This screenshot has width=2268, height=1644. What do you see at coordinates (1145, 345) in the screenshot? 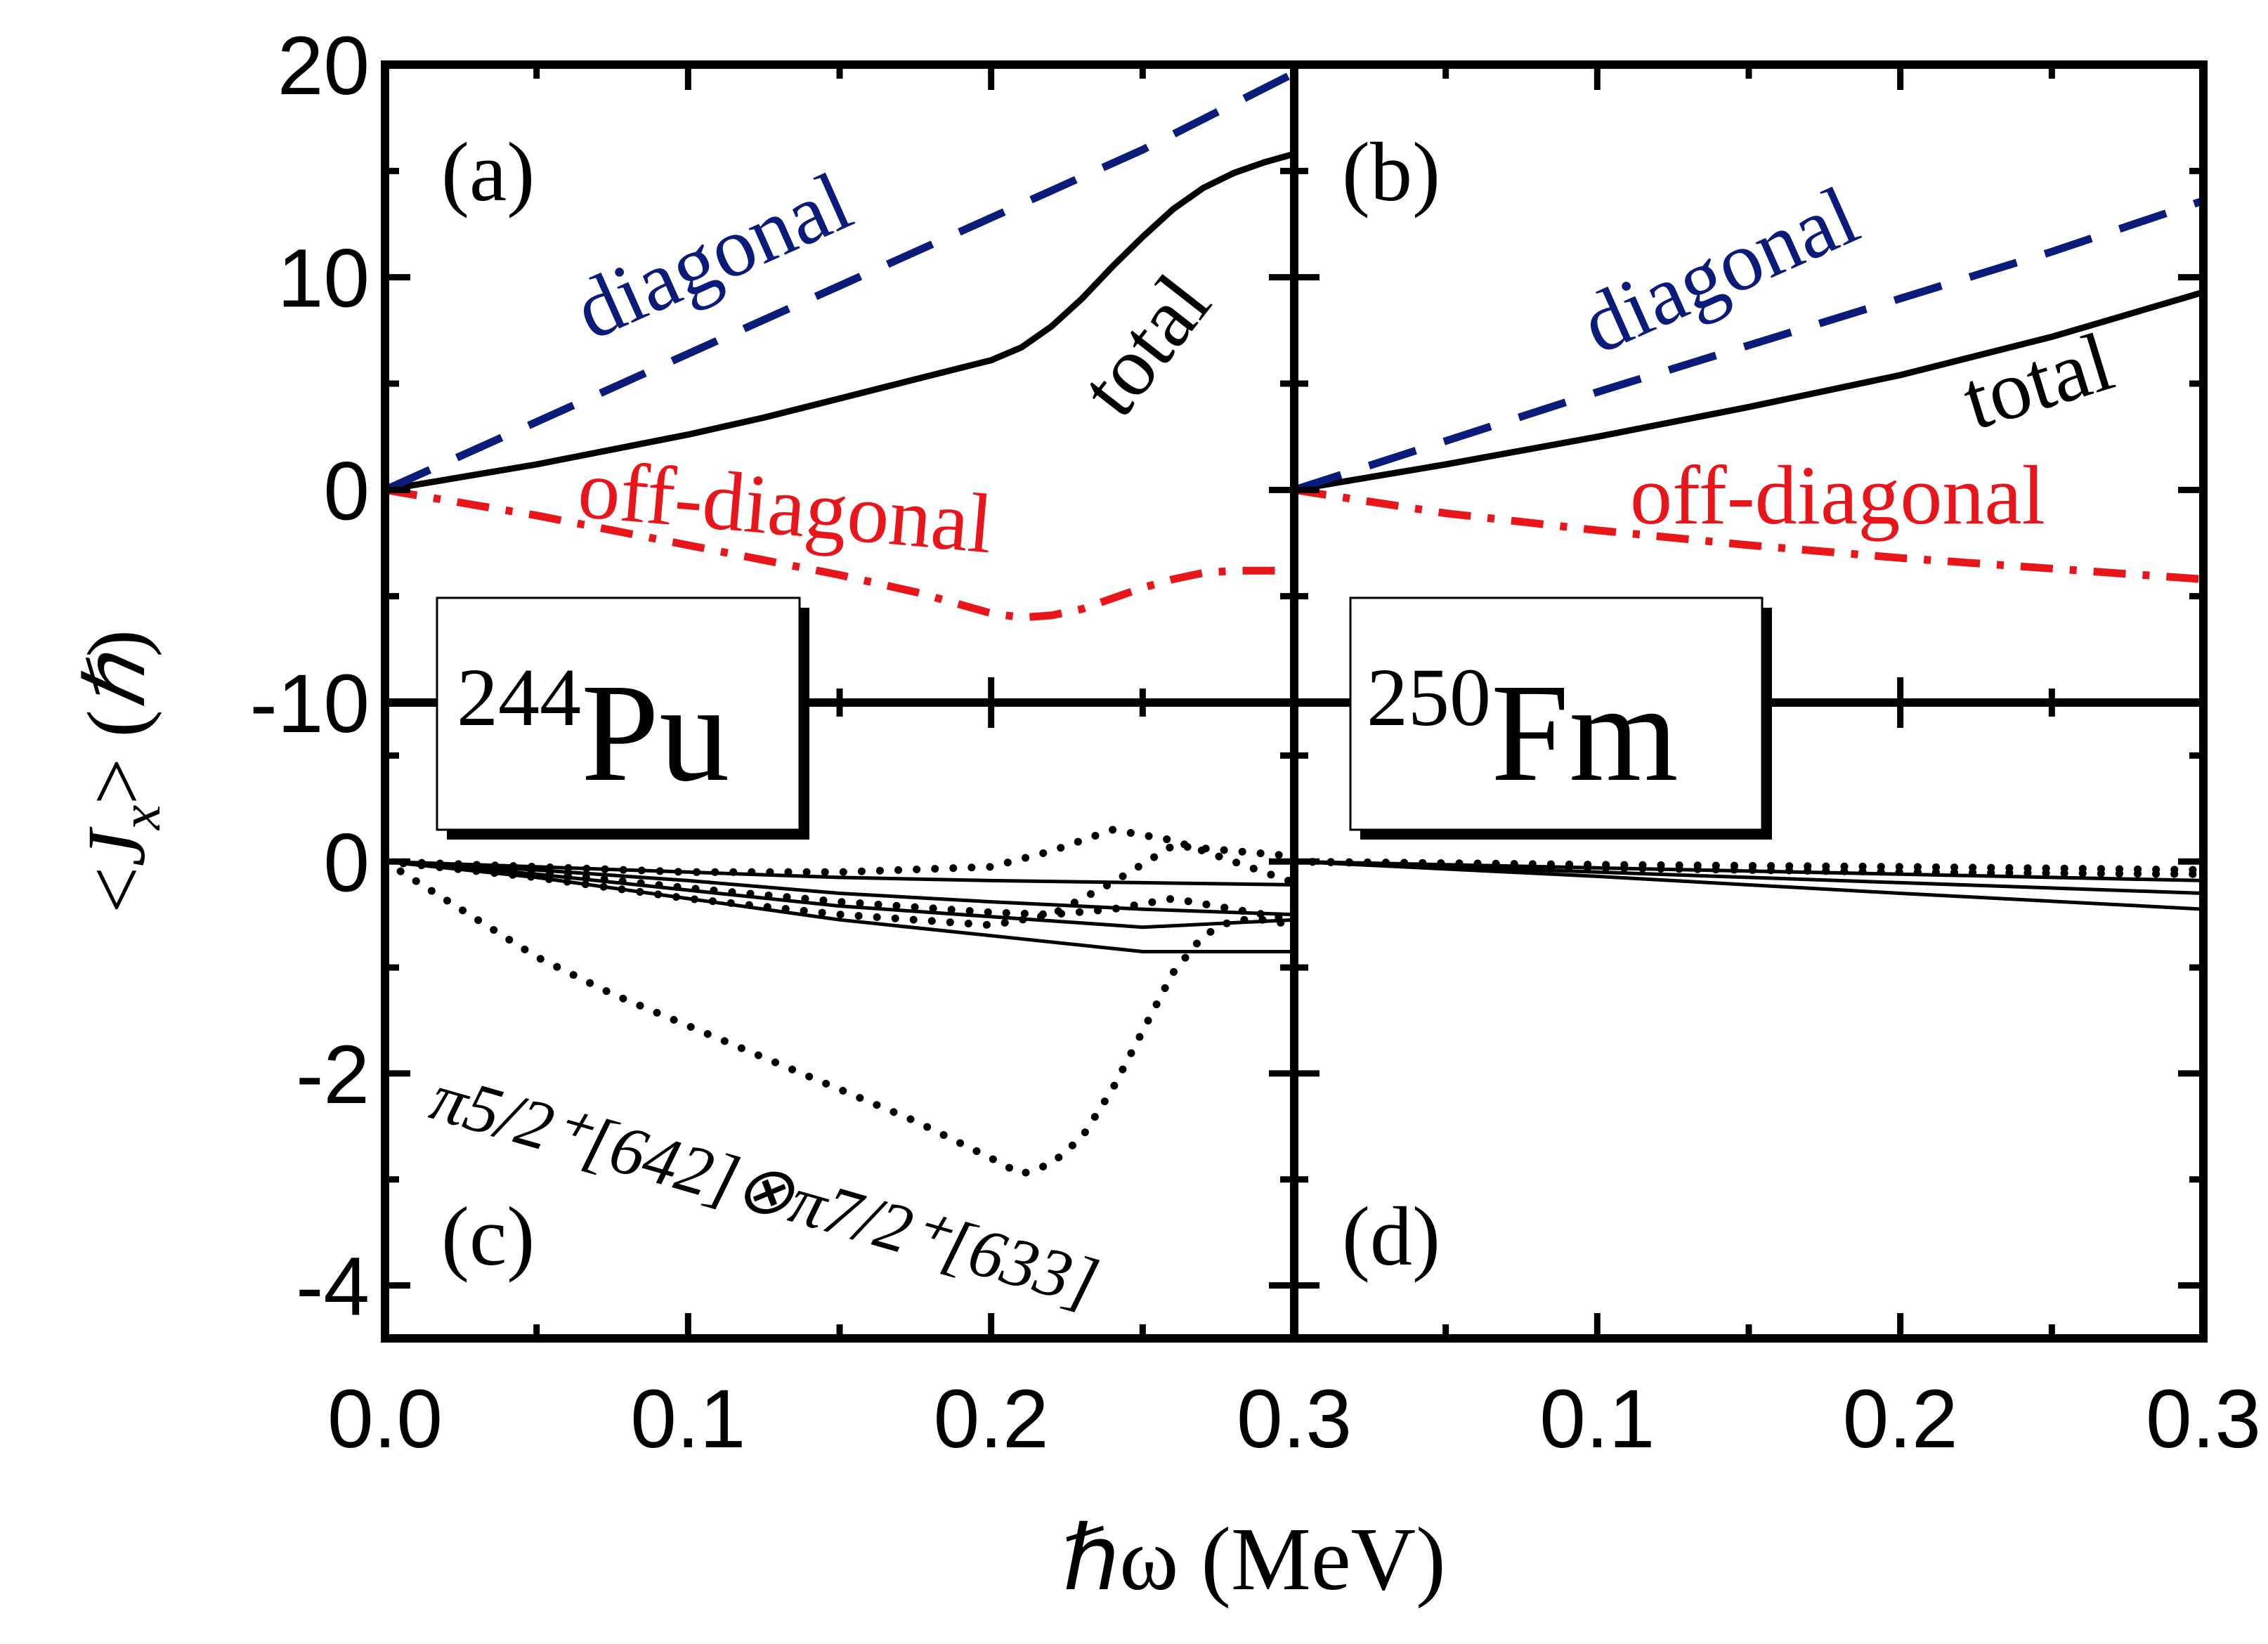
I see `label-total-a: total` at bounding box center [1145, 345].